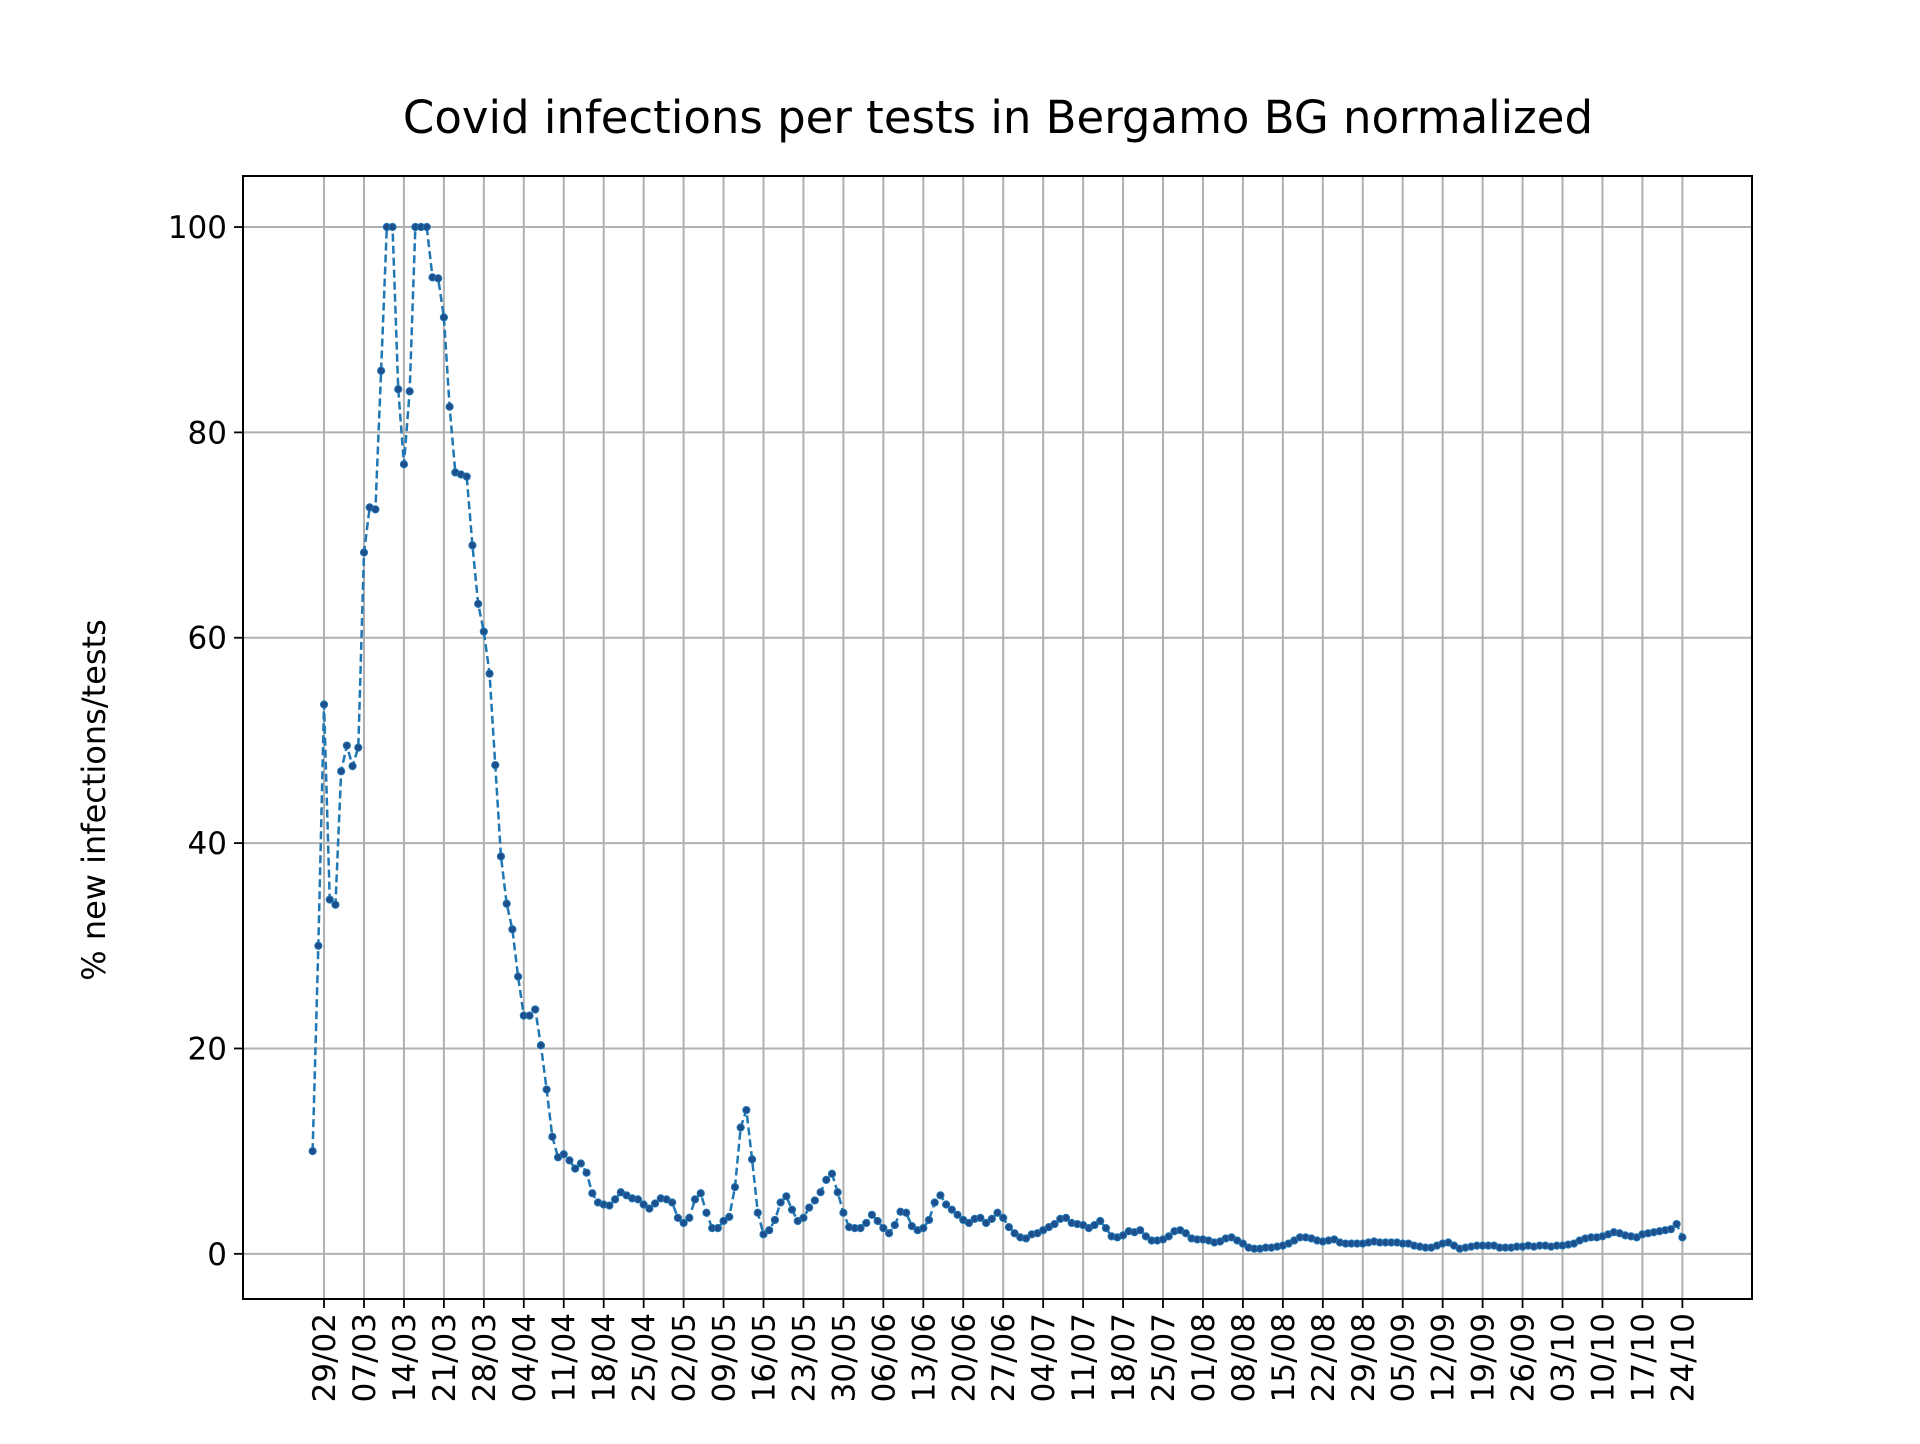 This screenshot has width=1920, height=1444. Describe the element at coordinates (725, 1357) in the screenshot. I see `x-tick-label: 09/05` at that location.